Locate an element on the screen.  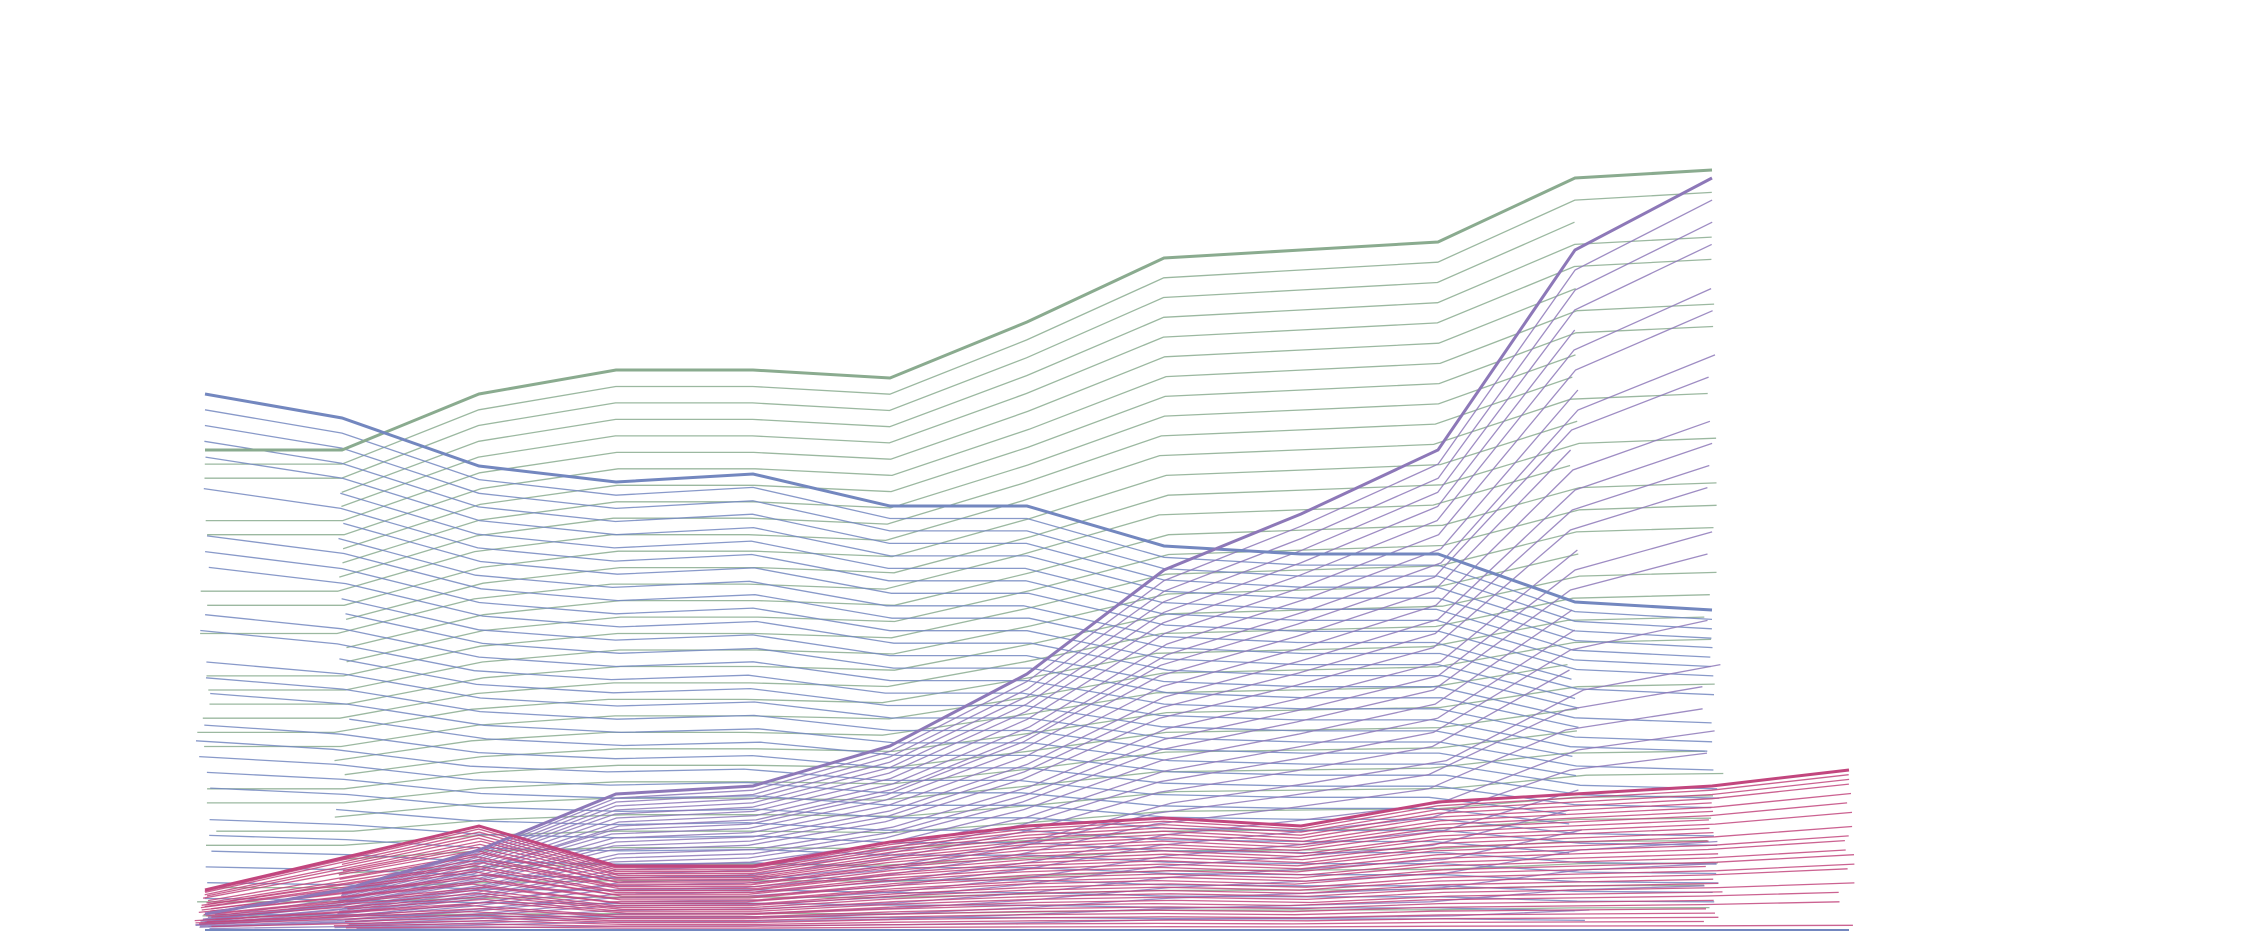
series-line-pink is located at coordinates (1027, 830).